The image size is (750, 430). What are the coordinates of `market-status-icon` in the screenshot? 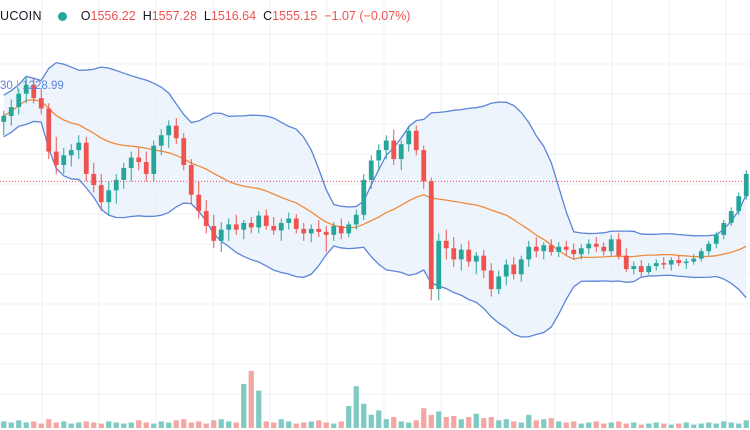 It's located at (62, 16).